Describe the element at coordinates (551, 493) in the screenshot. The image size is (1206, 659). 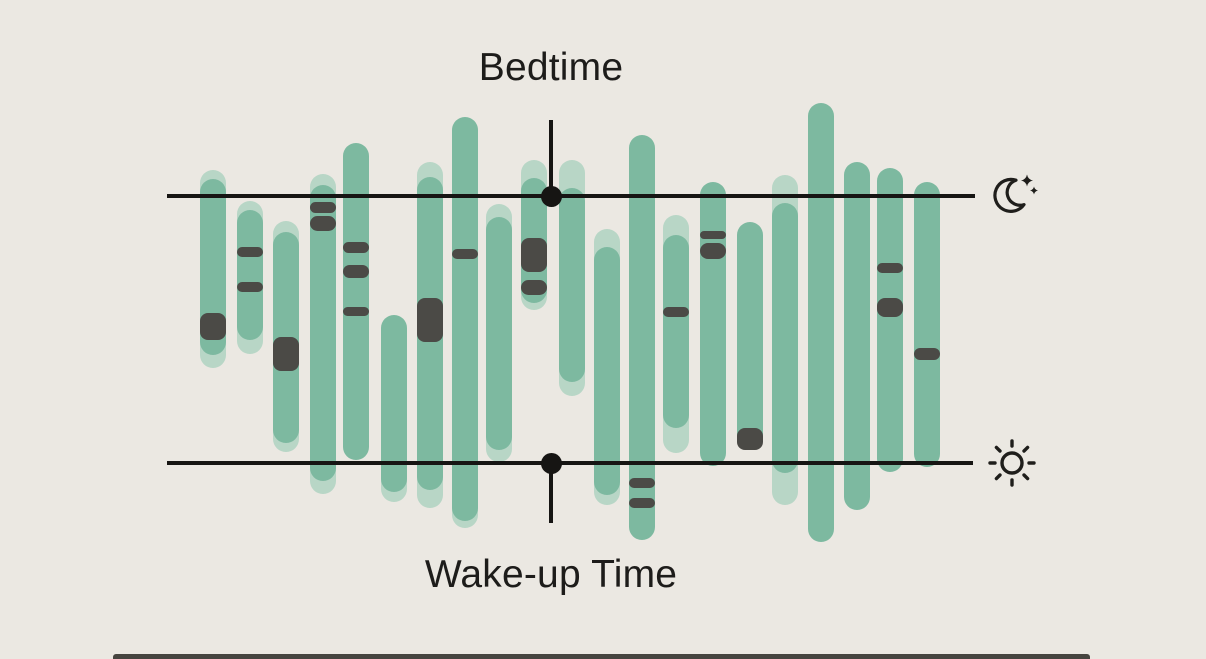
I see `wakeup-tick` at that location.